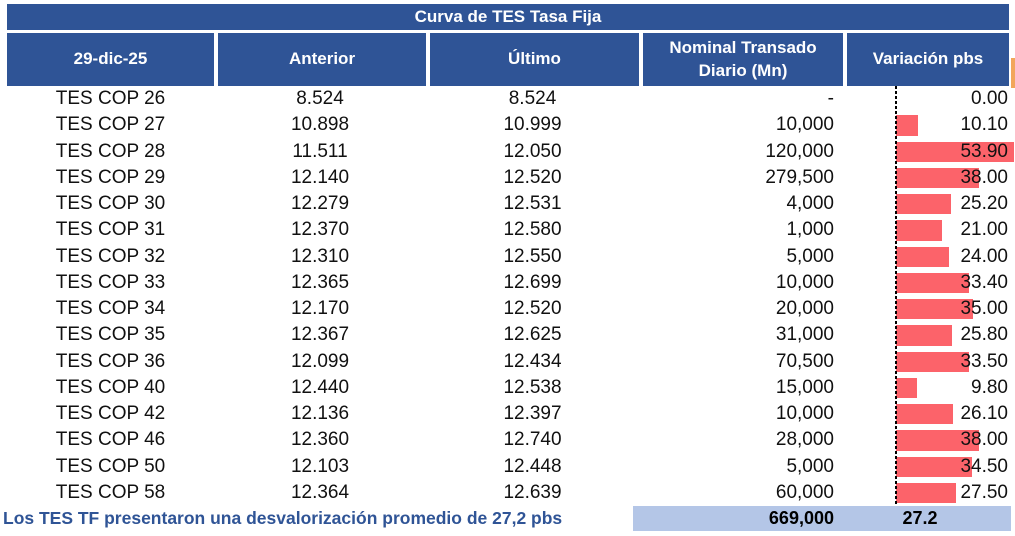 The image size is (1015, 536). Describe the element at coordinates (801, 518) in the screenshot. I see `total-nominal: 669,000` at that location.